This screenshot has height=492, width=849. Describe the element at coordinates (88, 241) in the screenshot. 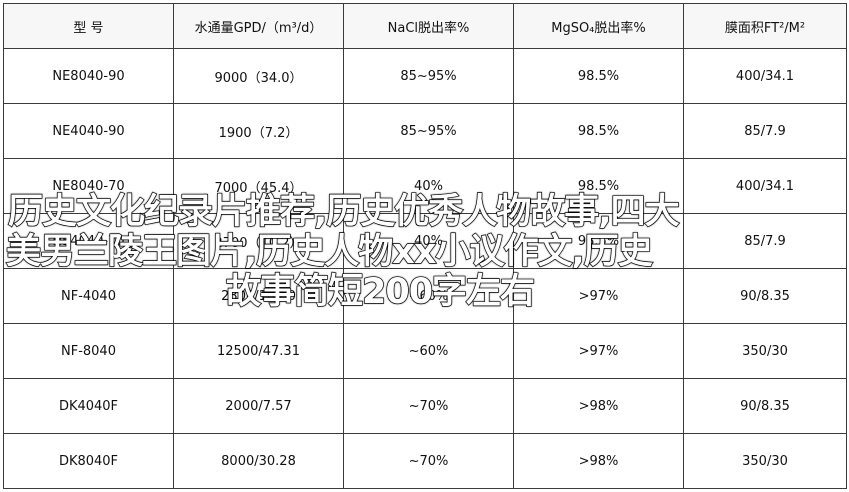

I see `cell-model: NE4040-70` at that location.